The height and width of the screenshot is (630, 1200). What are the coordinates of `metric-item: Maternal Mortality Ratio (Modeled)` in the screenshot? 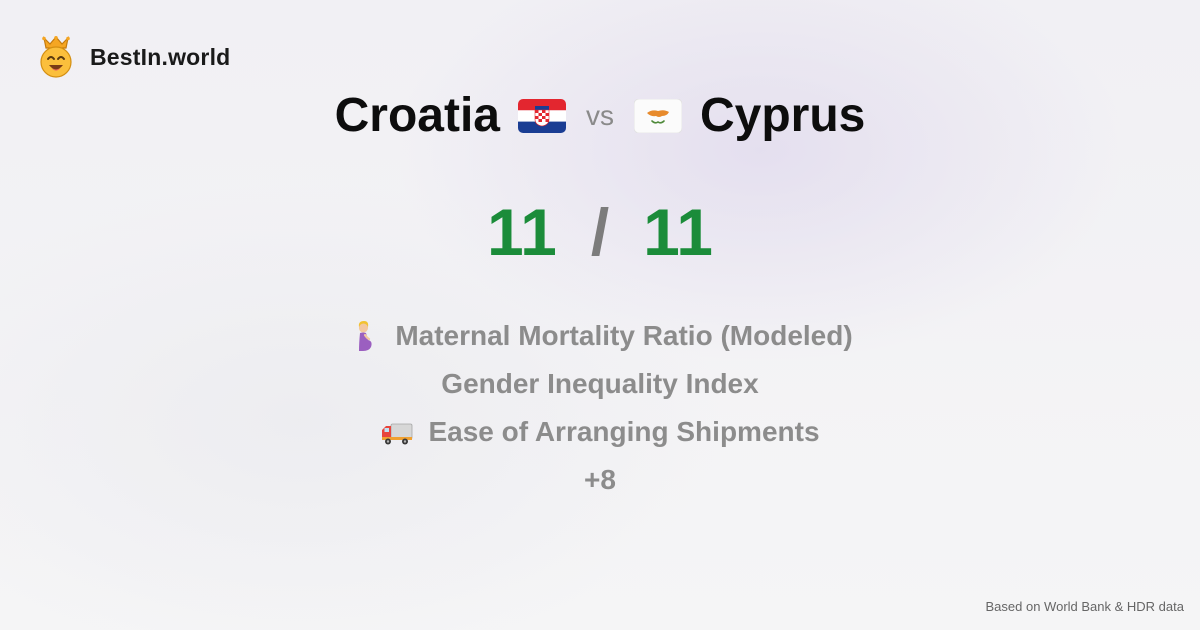 It's located at (600, 336).